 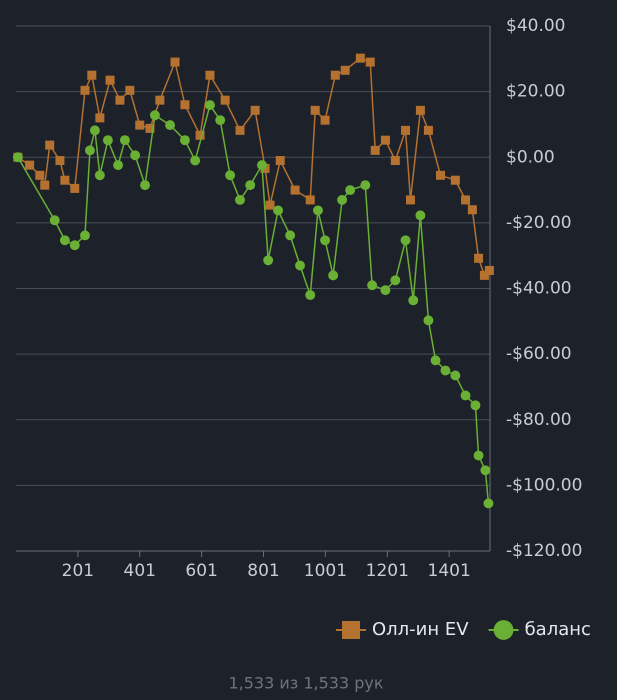 I want to click on x-tick-label: 401, so click(x=140, y=571).